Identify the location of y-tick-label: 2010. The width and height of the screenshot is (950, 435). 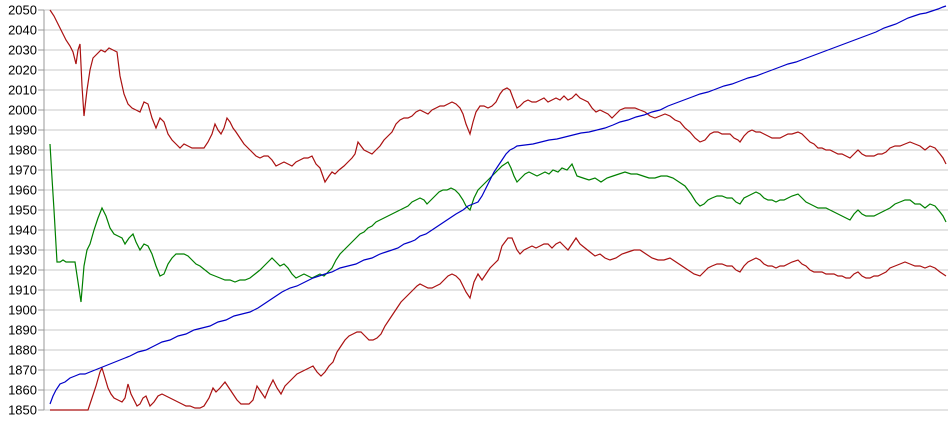
(22, 90).